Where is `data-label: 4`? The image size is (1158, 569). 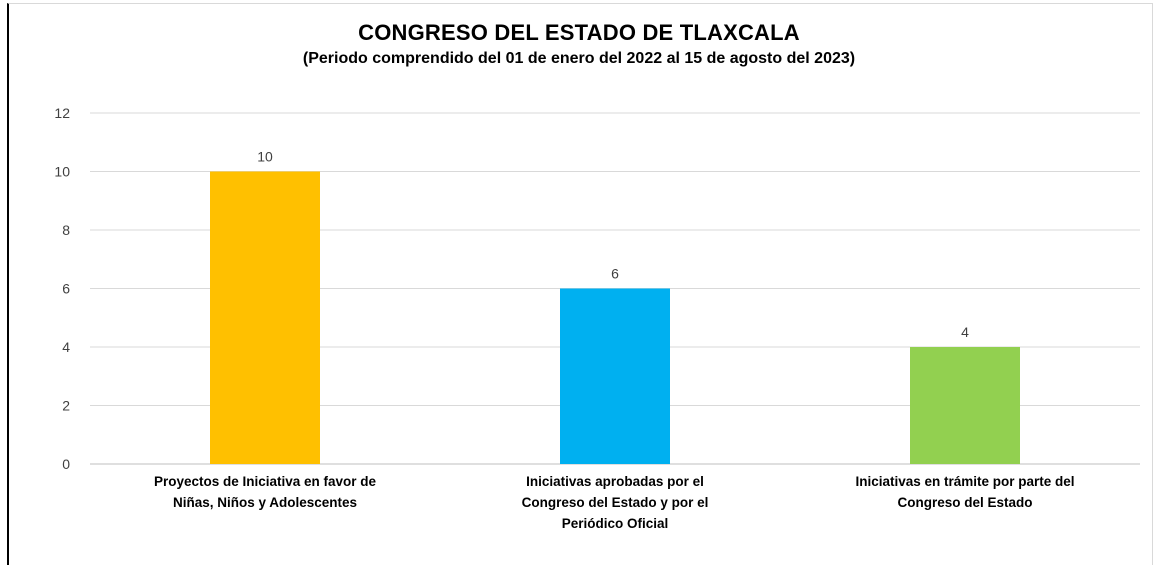
data-label: 4 is located at coordinates (965, 332).